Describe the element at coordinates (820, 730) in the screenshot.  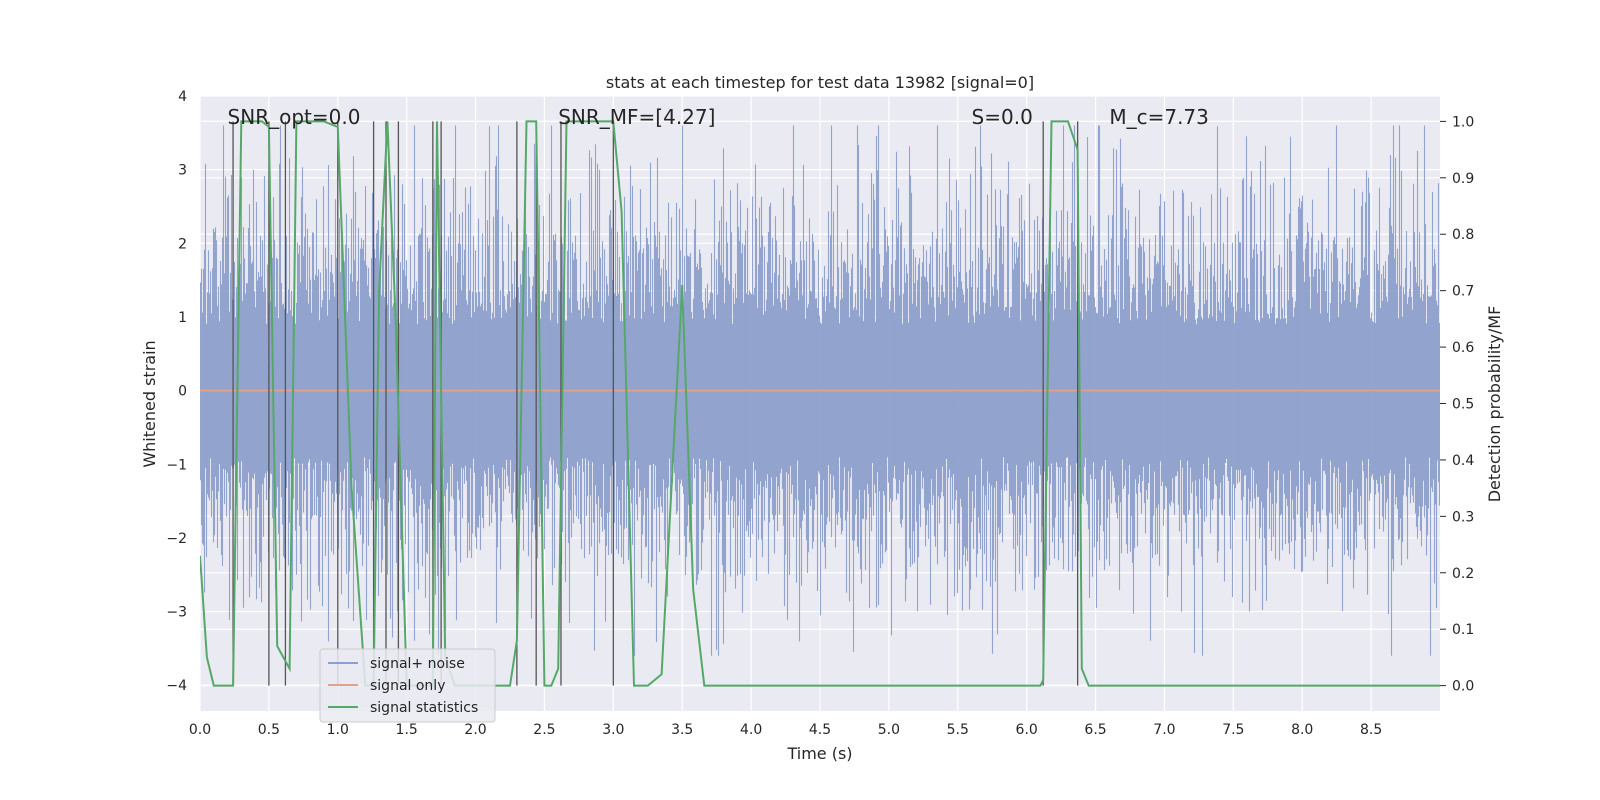
I see `x-tick-label: 4.5` at that location.